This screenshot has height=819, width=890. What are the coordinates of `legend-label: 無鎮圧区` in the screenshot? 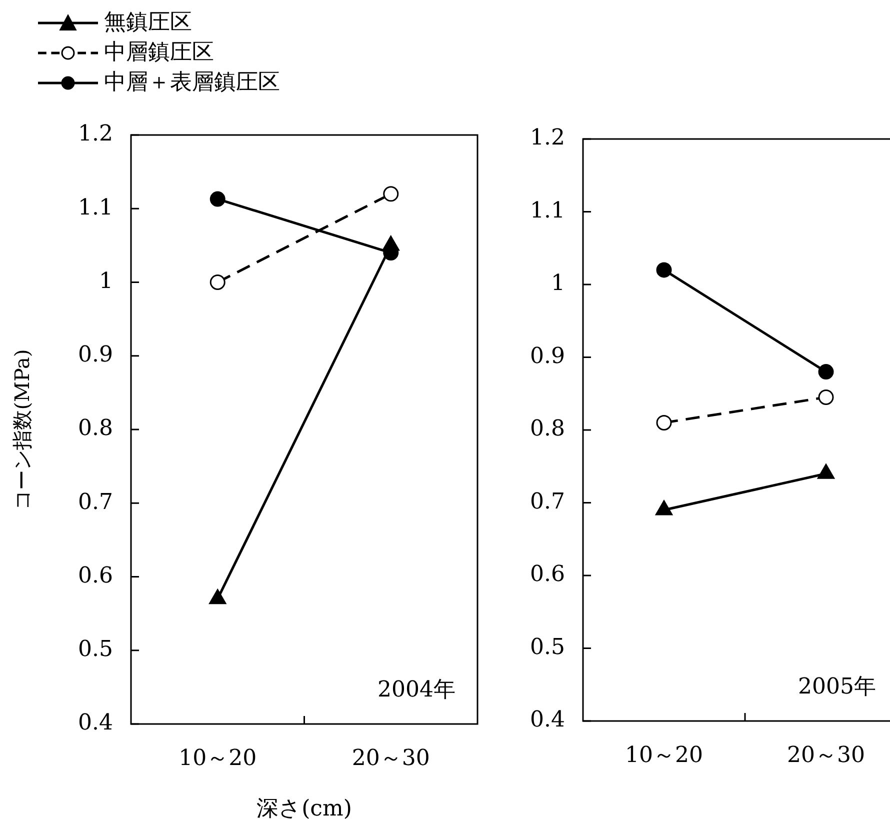 It's located at (148, 23).